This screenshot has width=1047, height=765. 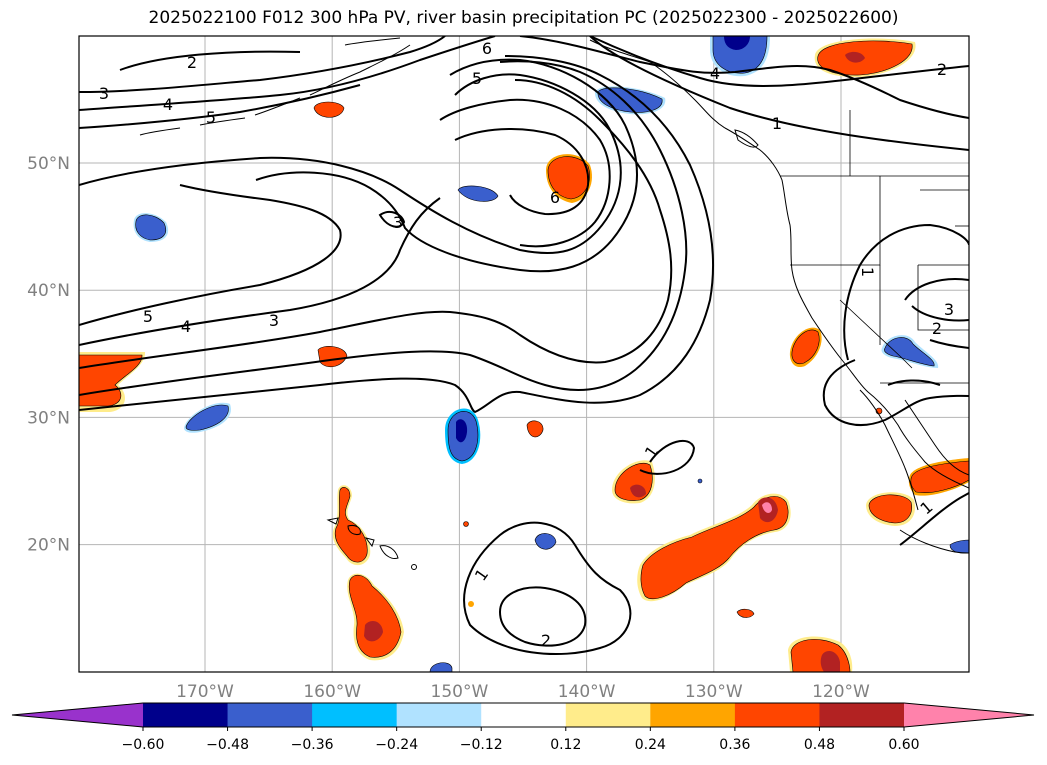 What do you see at coordinates (48, 355) in the screenshot?
I see `latitude-labels: 50°N 40°N 30°N 20°N` at bounding box center [48, 355].